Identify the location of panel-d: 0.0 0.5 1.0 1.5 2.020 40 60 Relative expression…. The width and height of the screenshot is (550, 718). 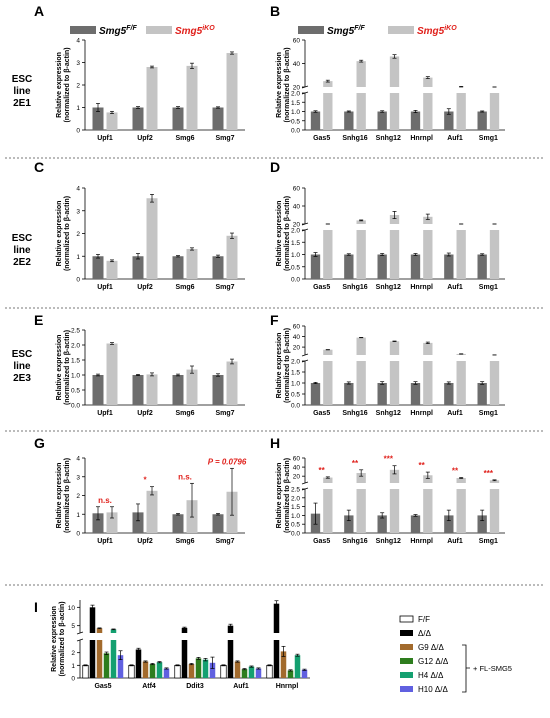
(390, 238).